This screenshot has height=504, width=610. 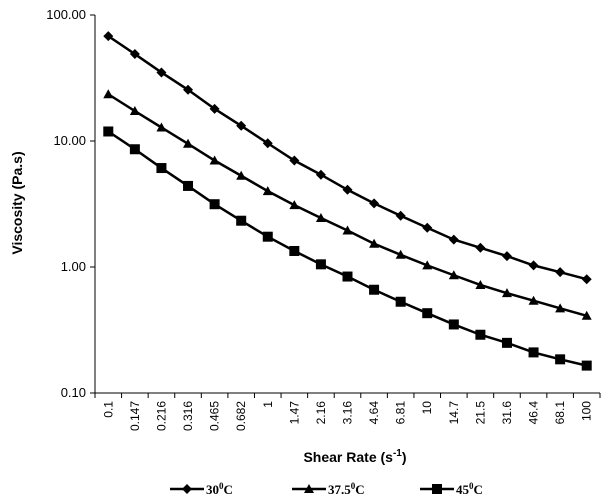 I want to click on x-tick-label: 21.5, so click(x=480, y=413).